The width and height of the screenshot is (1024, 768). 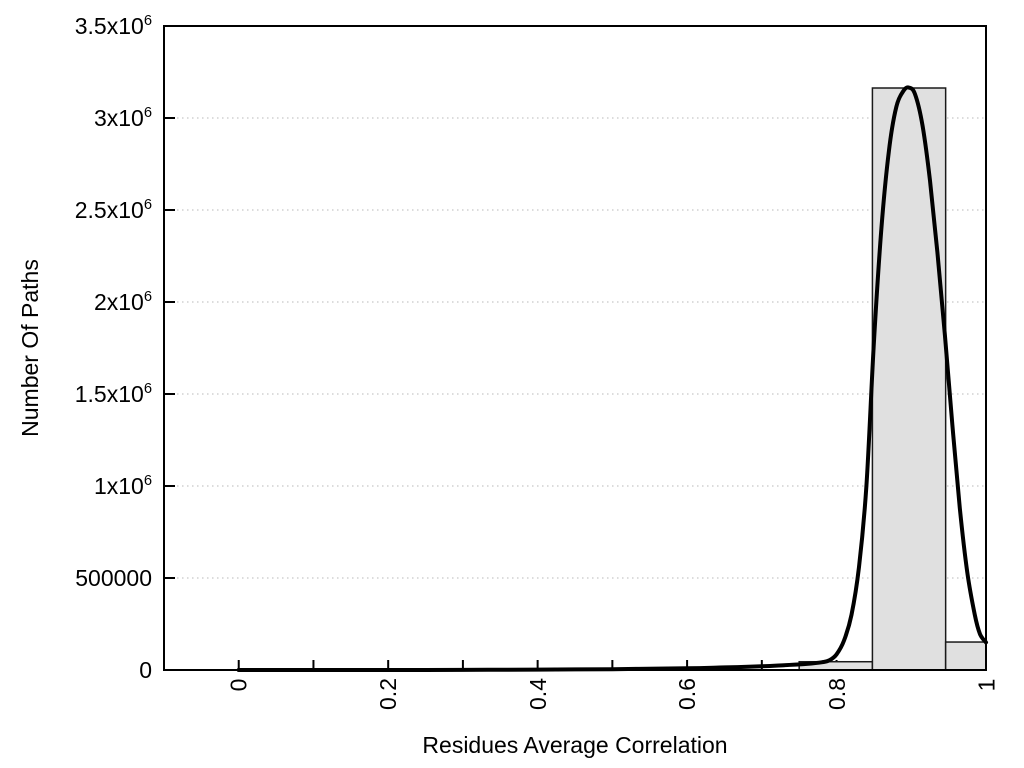 I want to click on x-tick-label: 0, so click(x=238, y=684).